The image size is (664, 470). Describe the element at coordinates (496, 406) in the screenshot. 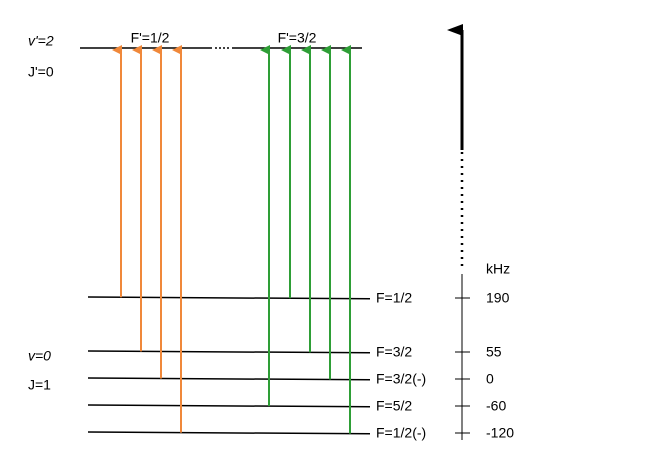

I see `energy-label: -60` at that location.